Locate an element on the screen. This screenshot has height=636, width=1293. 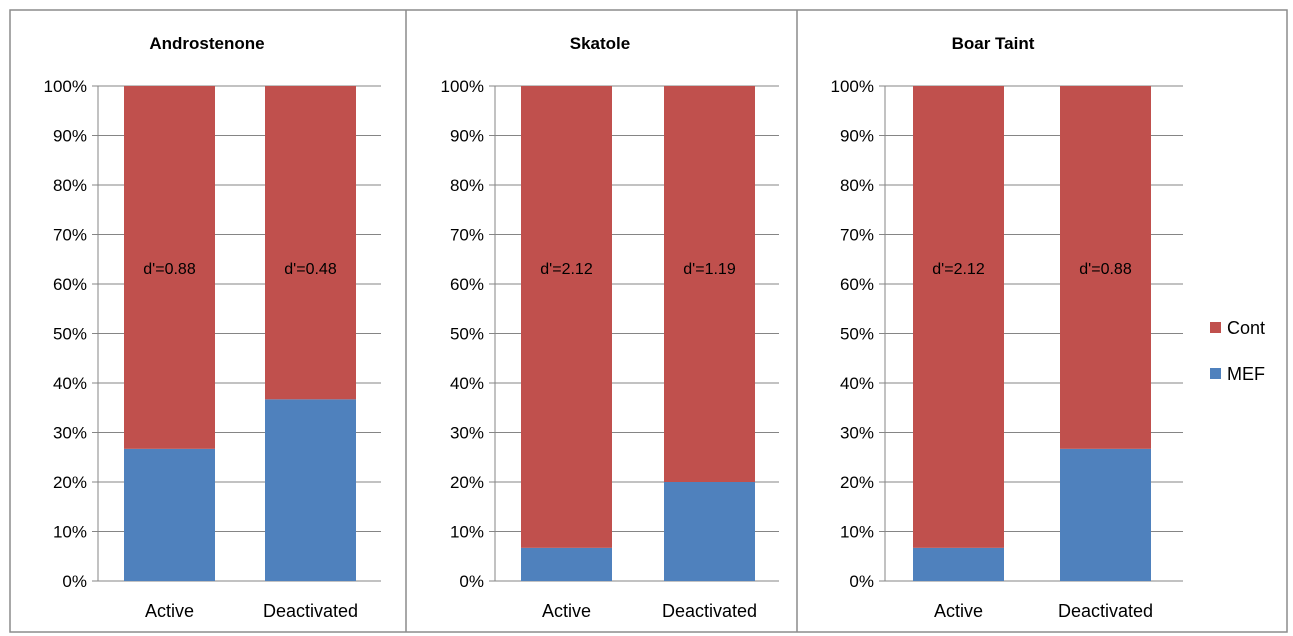
bar-annotation: d'=1.19 is located at coordinates (709, 269).